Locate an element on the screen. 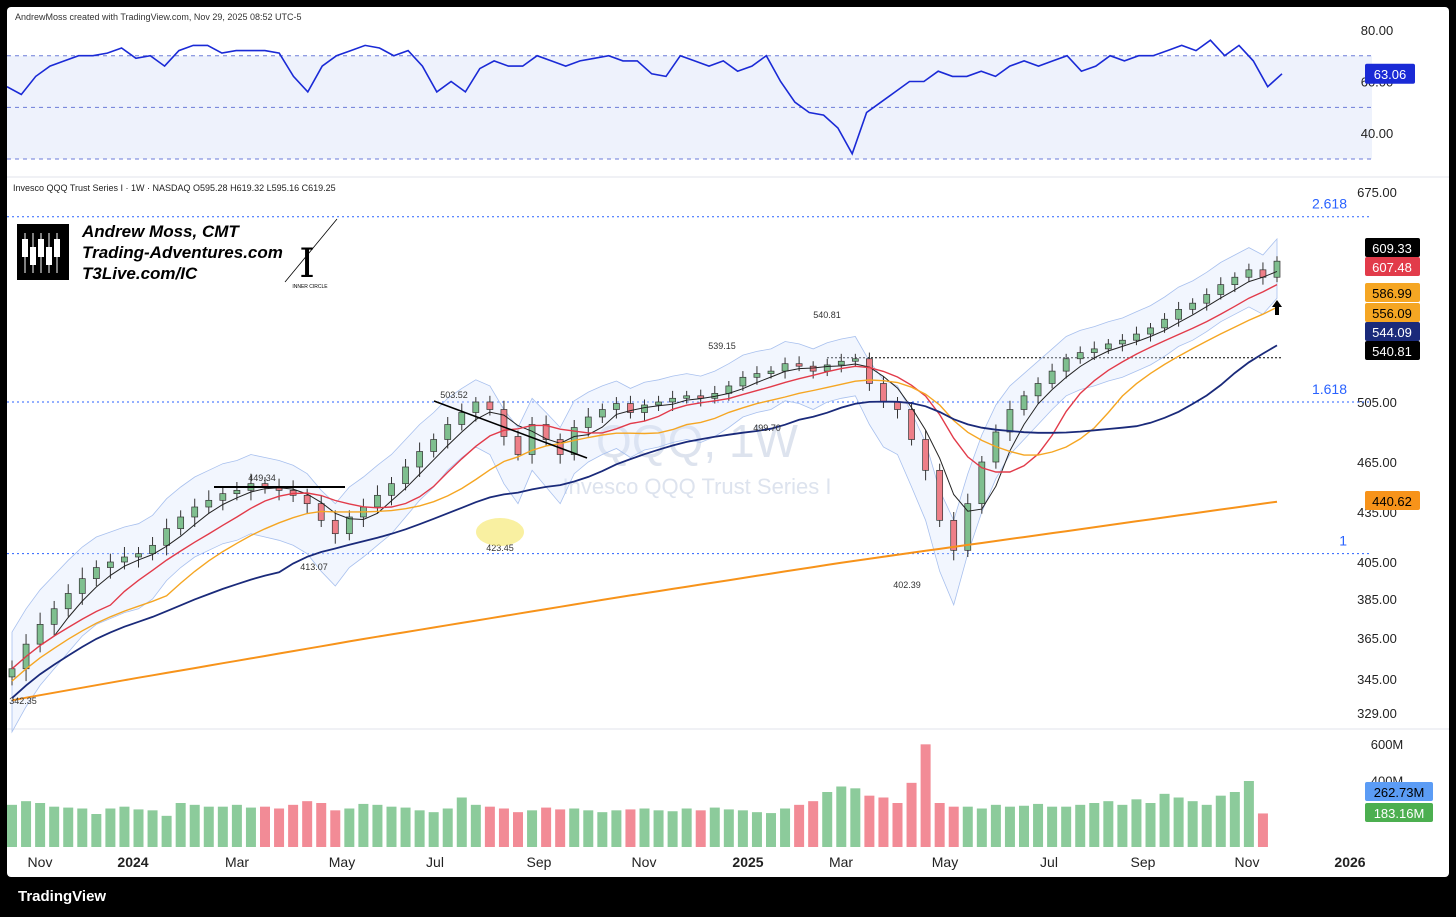  author-site: Trading-Adventures.com is located at coordinates (182, 252).